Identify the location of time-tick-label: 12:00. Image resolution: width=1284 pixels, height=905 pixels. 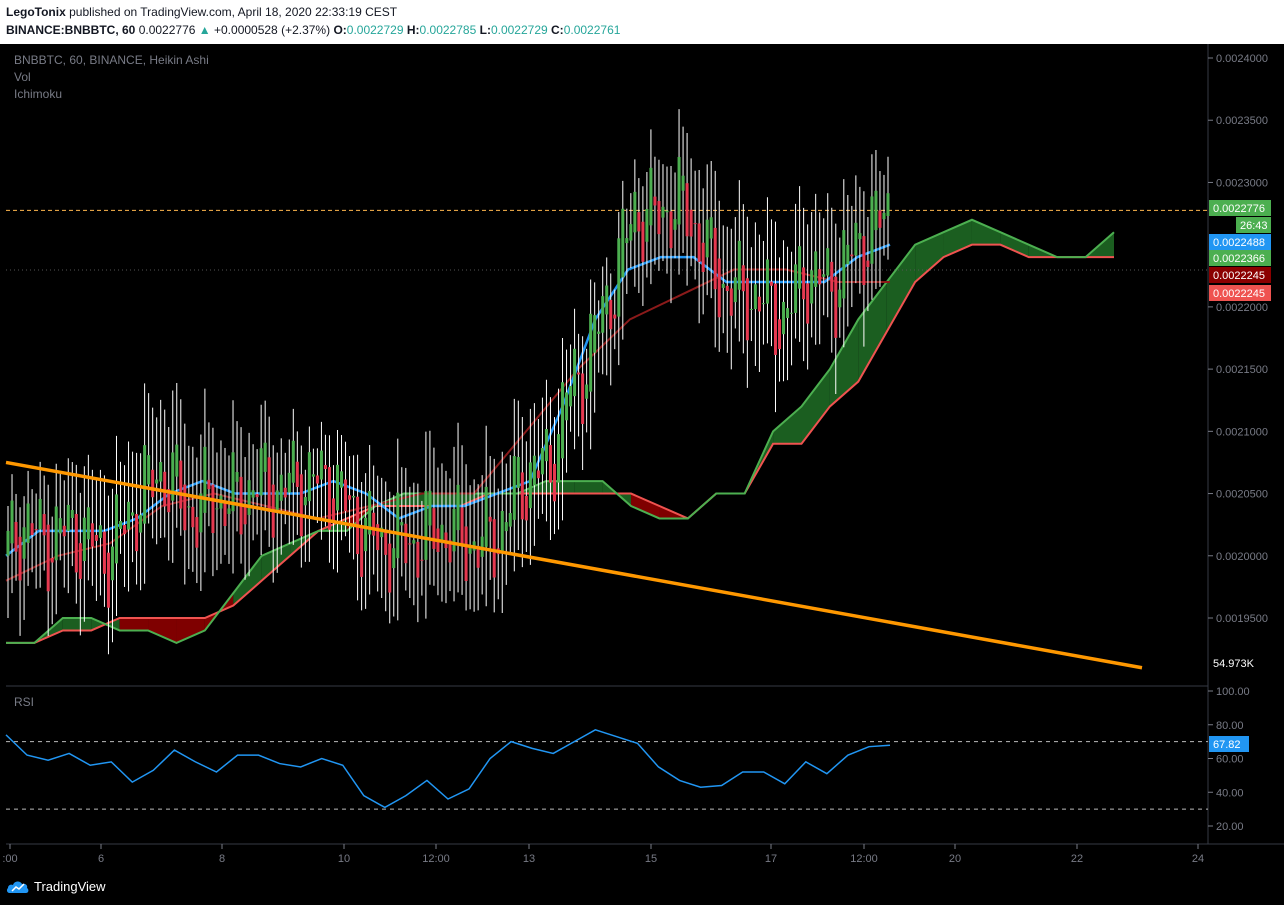
(436, 859).